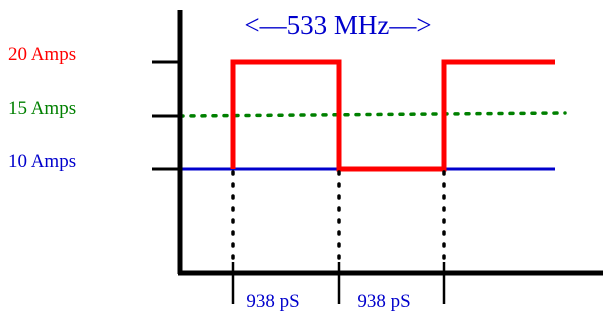 The width and height of the screenshot is (603, 321). I want to click on level-label-20-amps: 20 Amps, so click(42, 54).